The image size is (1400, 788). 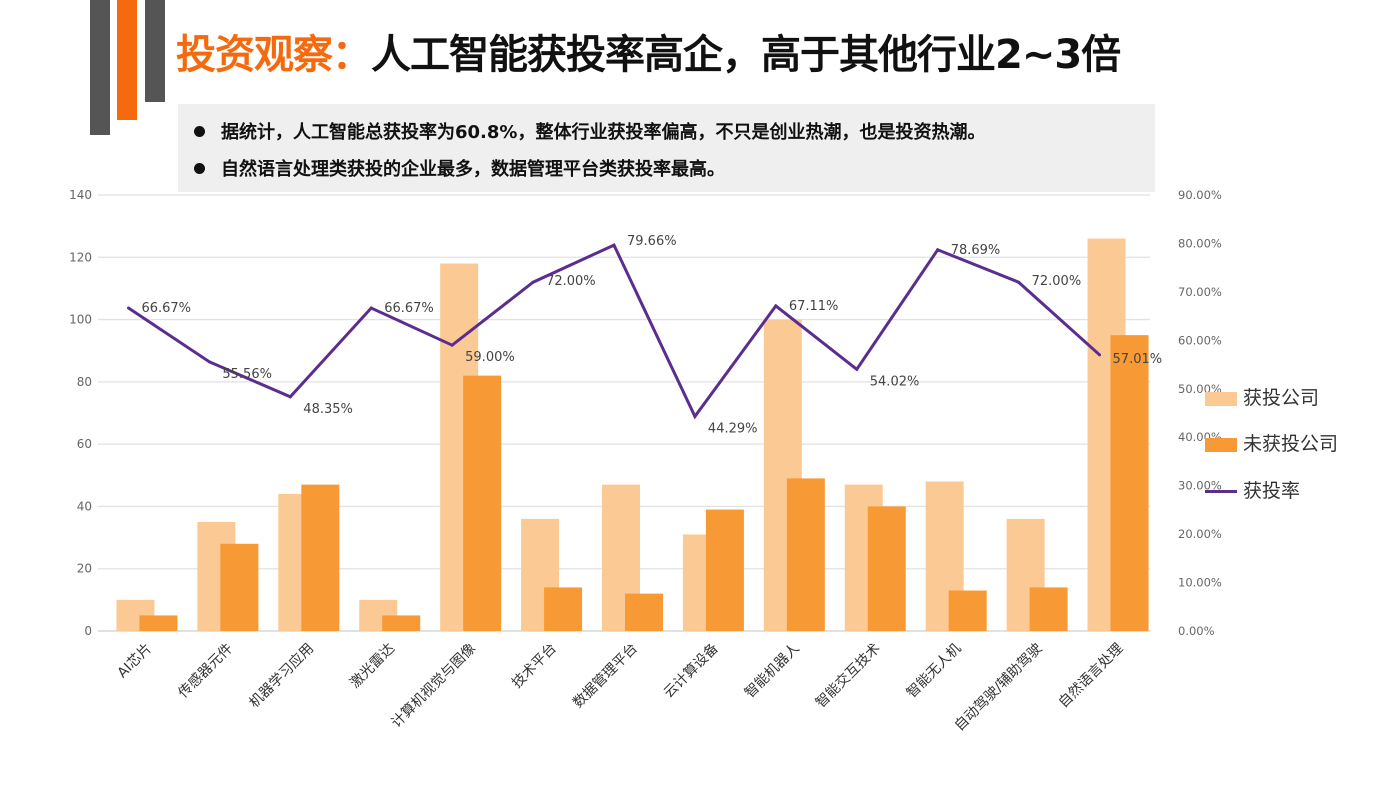 I want to click on left-tick-label: 40, so click(x=84, y=506).